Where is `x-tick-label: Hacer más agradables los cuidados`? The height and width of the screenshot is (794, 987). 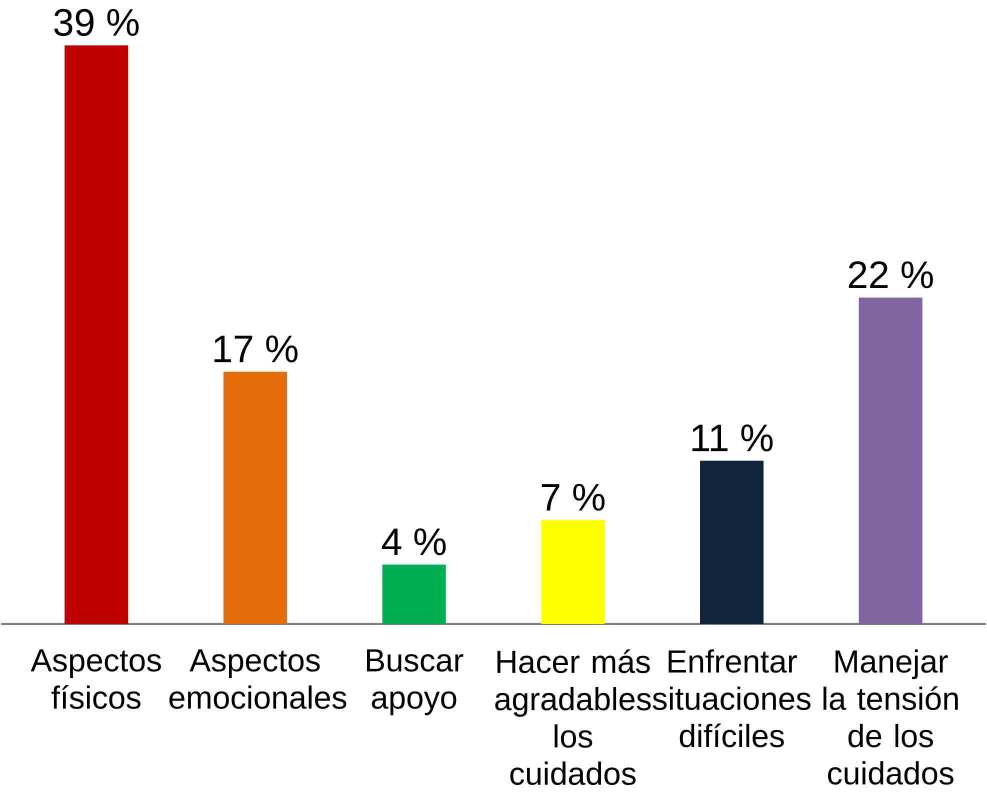 x-tick-label: Hacer más agradables los cuidados is located at coordinates (573, 717).